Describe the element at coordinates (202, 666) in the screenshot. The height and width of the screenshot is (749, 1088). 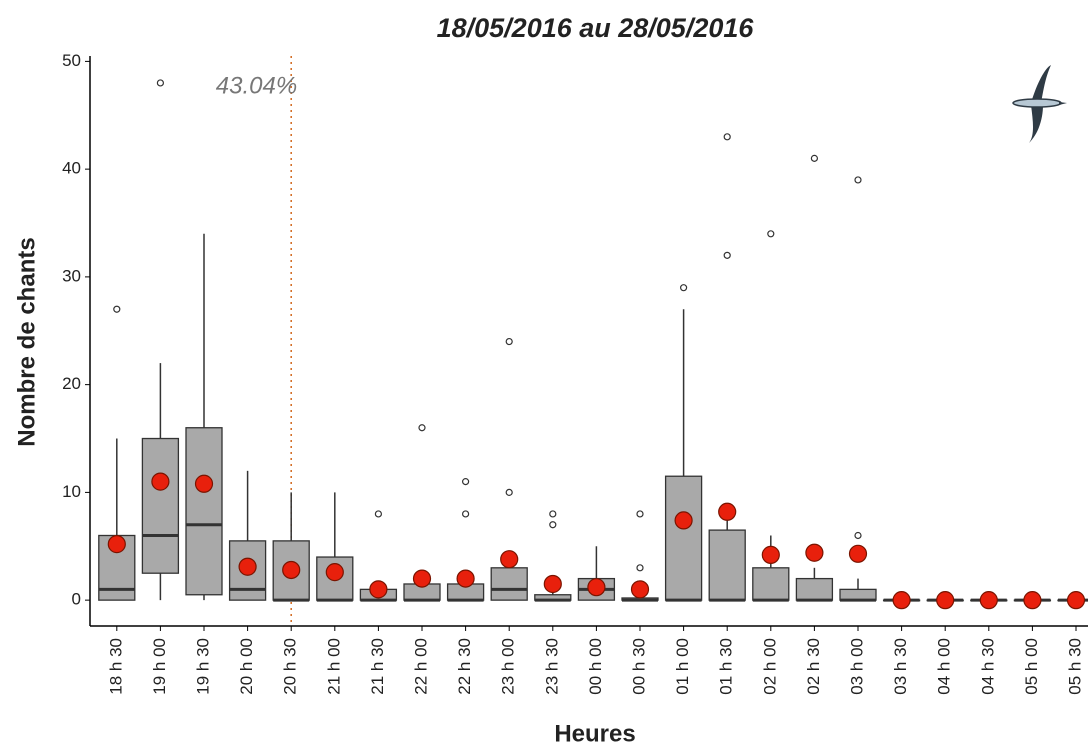
I see `x-tick-label: 19 h 30` at that location.